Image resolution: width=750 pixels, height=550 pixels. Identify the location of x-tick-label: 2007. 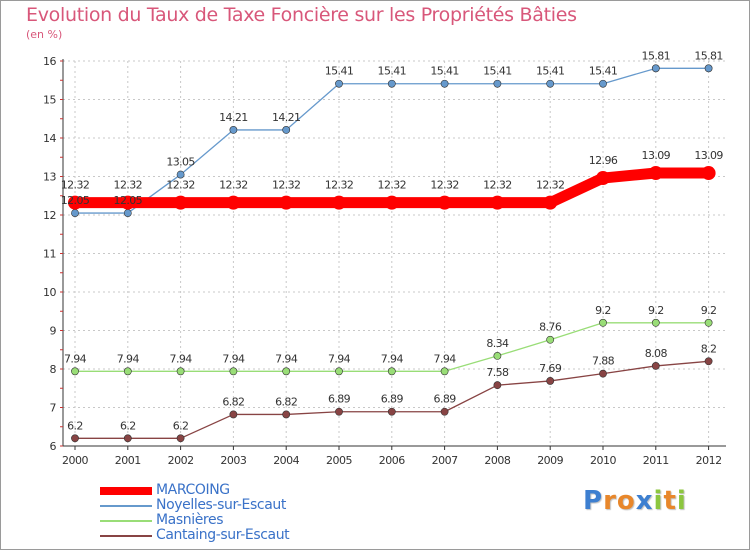
(445, 460).